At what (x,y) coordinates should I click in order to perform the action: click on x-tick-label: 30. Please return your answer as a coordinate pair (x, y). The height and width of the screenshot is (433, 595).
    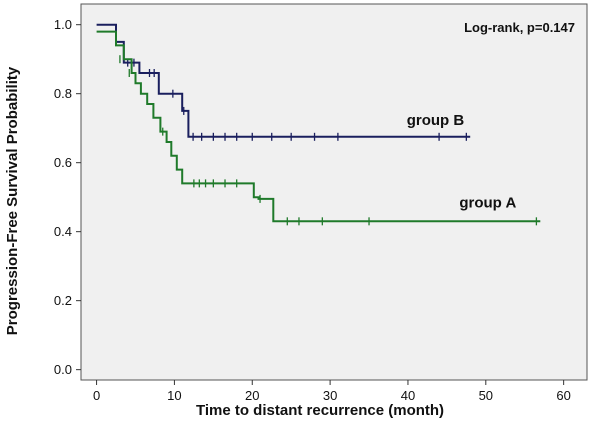
    Looking at the image, I should click on (330, 395).